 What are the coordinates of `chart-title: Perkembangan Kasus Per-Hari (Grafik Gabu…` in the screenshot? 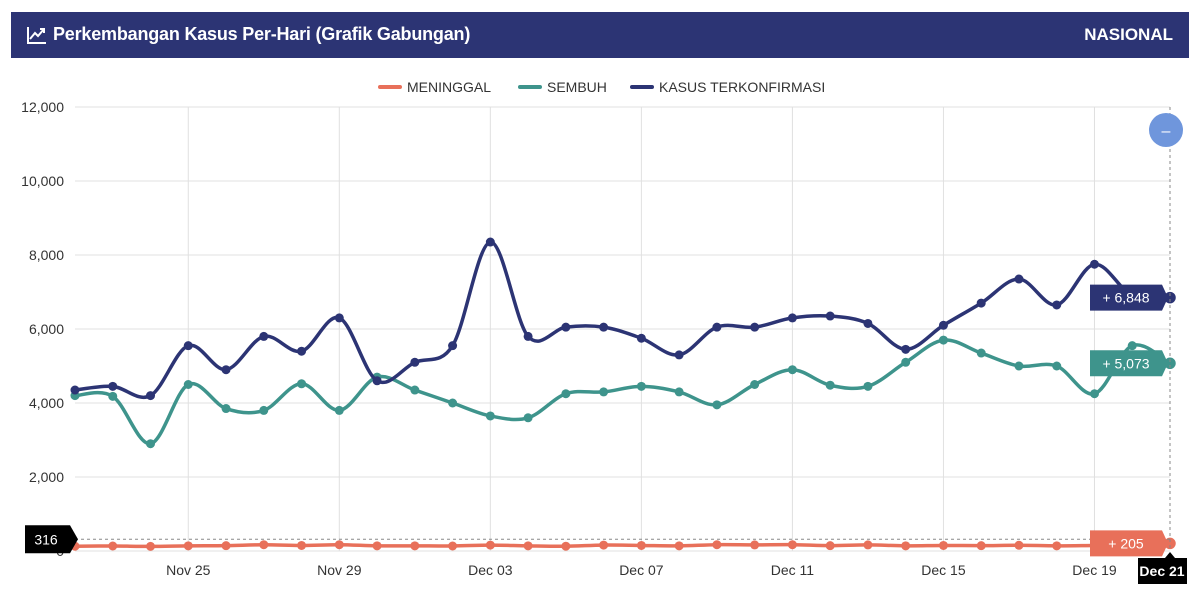 It's located at (262, 34).